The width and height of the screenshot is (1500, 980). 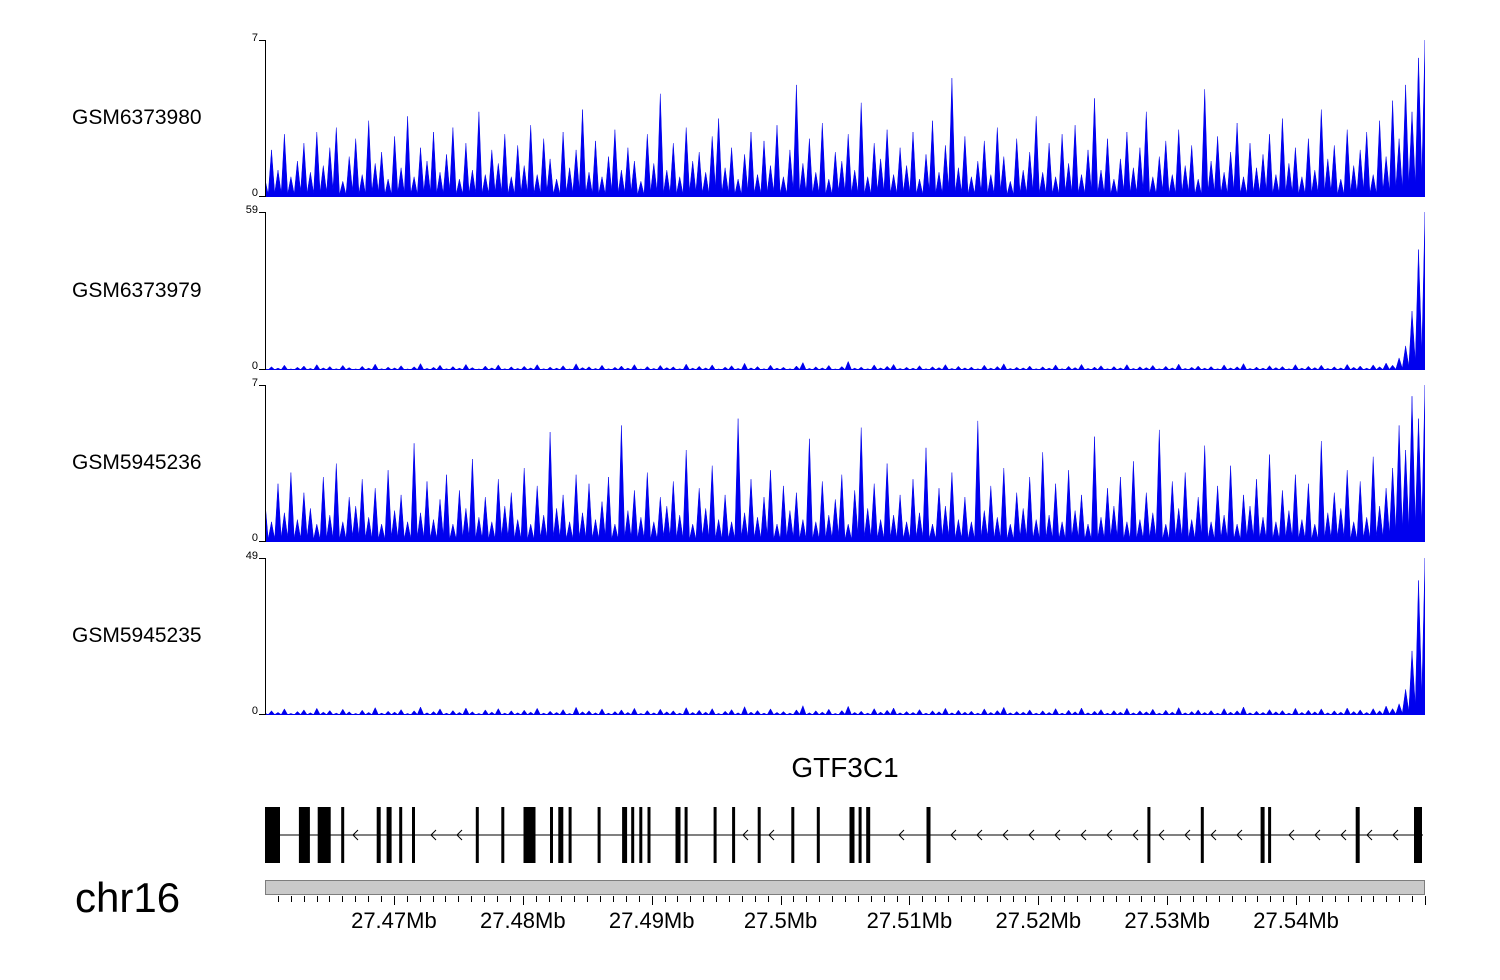 What do you see at coordinates (254, 366) in the screenshot?
I see `y-axis-zero-label: 0` at bounding box center [254, 366].